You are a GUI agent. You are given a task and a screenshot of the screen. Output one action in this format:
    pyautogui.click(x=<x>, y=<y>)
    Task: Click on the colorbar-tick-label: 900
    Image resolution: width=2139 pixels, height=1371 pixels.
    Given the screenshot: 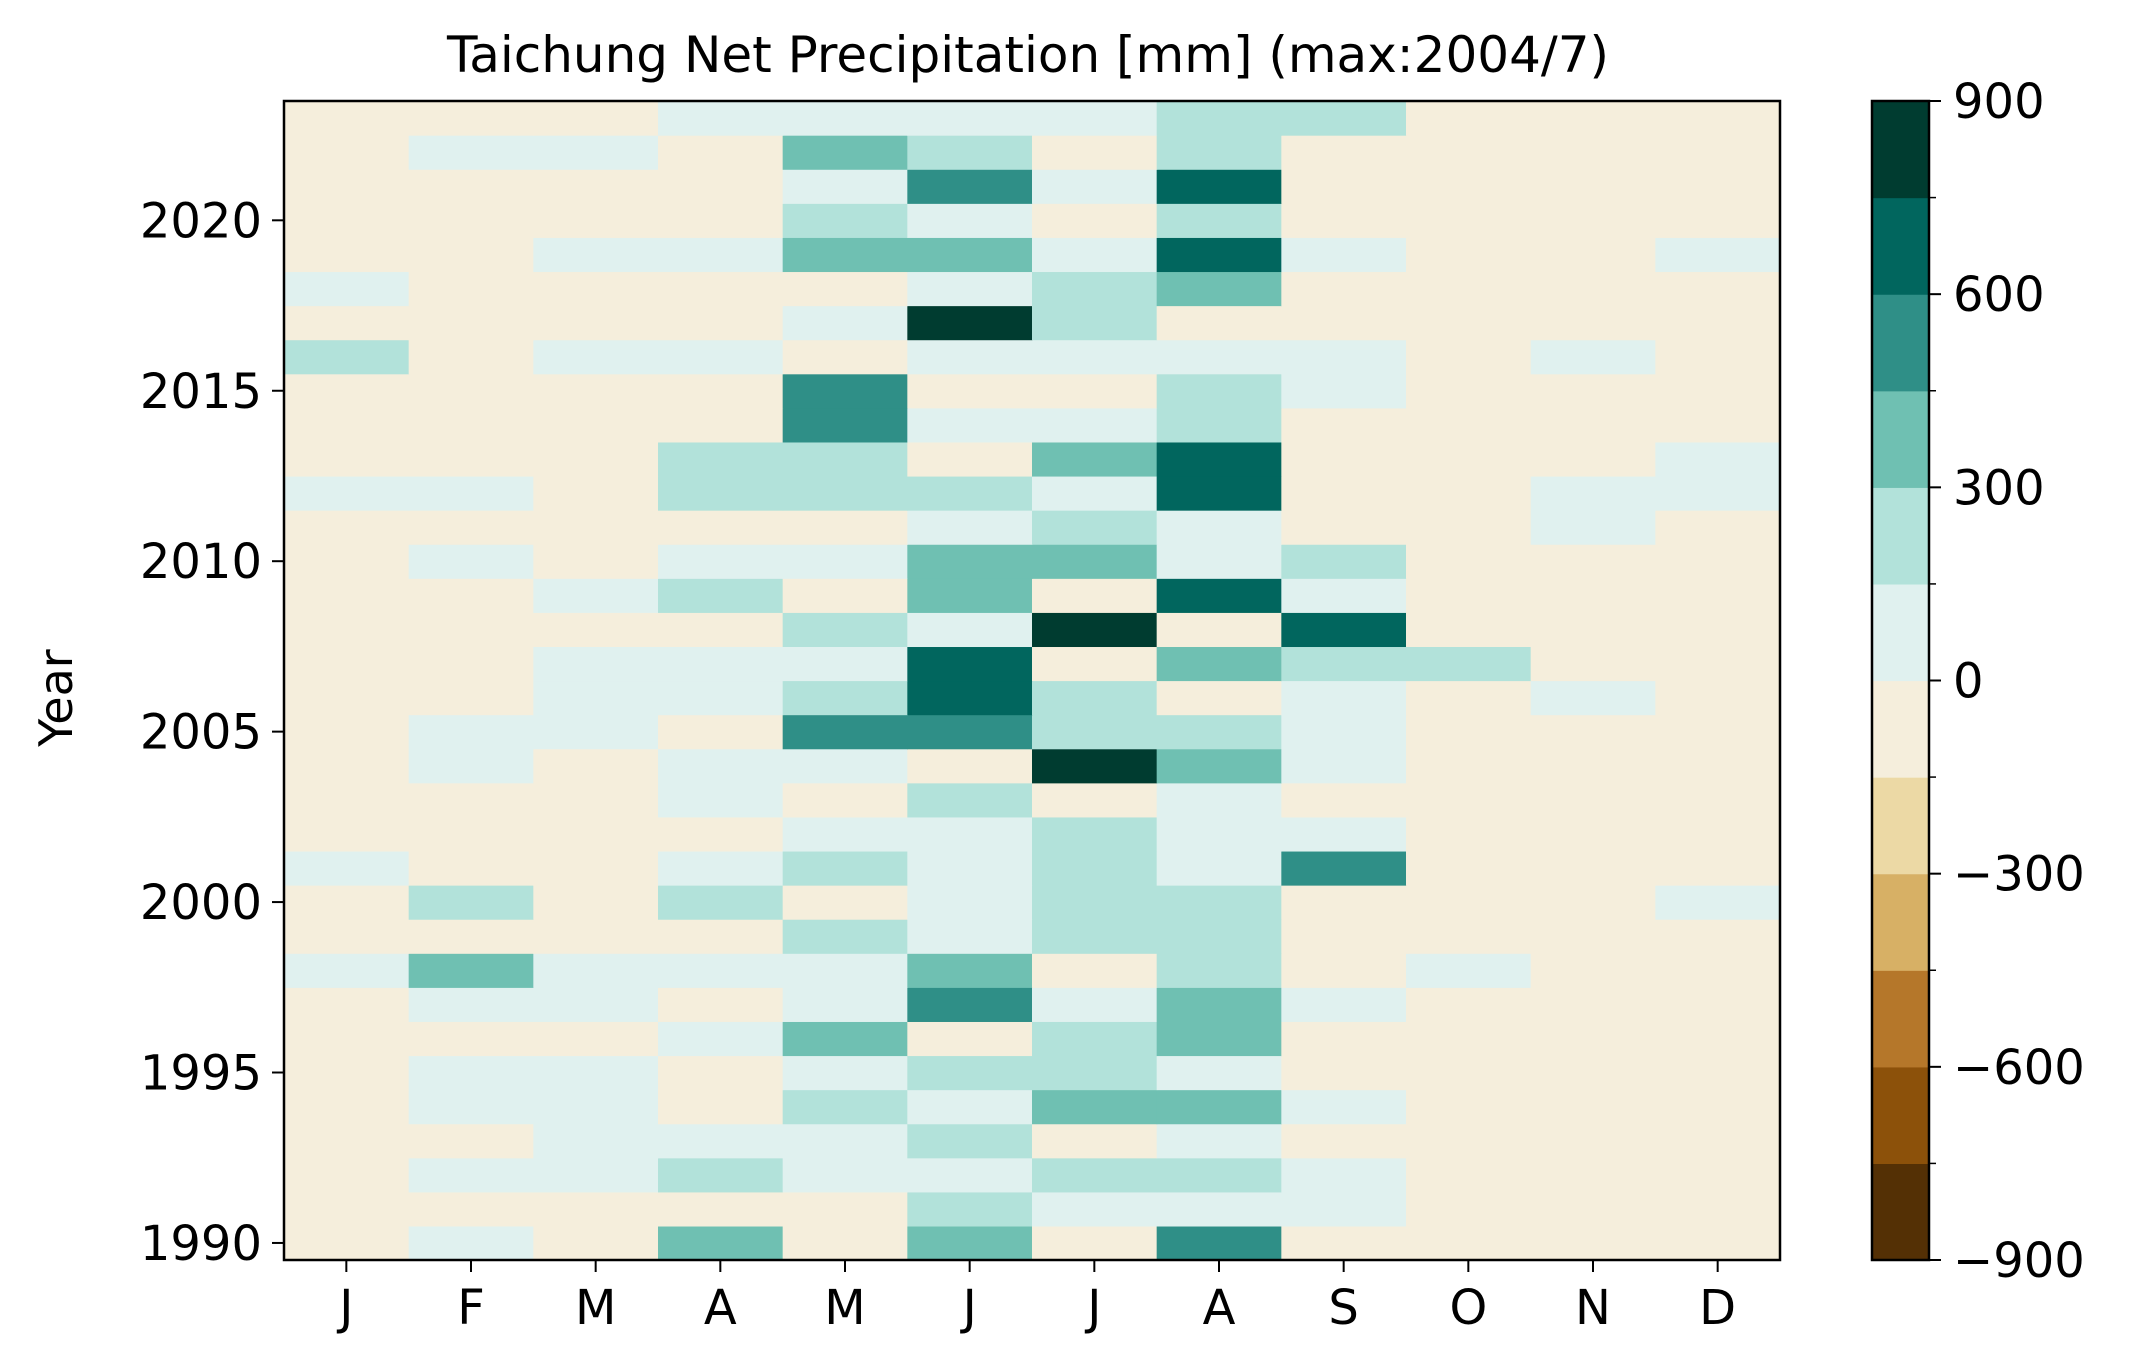 What is the action you would take?
    pyautogui.click(x=1999, y=102)
    